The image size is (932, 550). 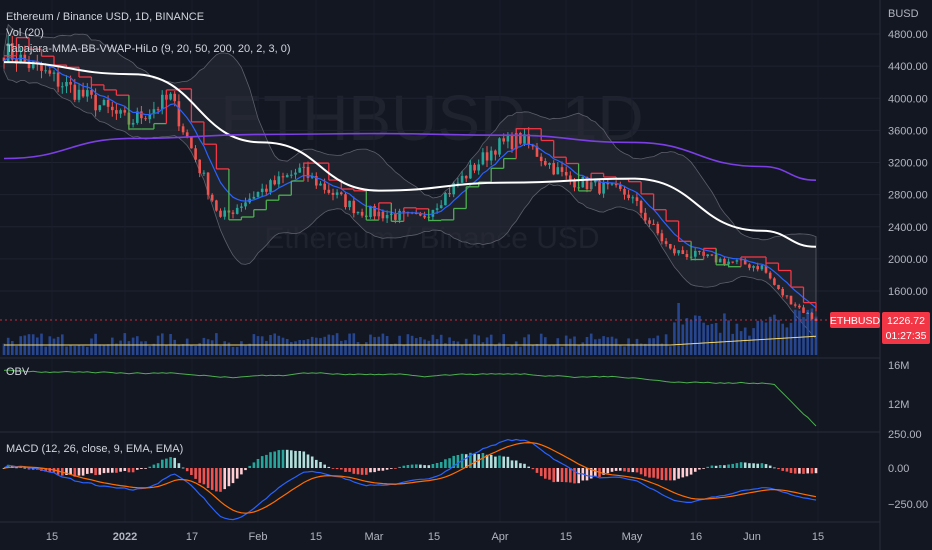 What do you see at coordinates (105, 17) in the screenshot?
I see `chart-title: Ethereum / Binance USD, 1D, BINANCE` at bounding box center [105, 17].